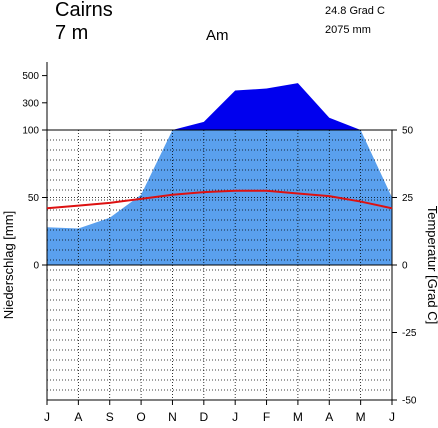 The width and height of the screenshot is (438, 428). Describe the element at coordinates (409, 333) in the screenshot. I see `temp-tick-label: -25` at that location.